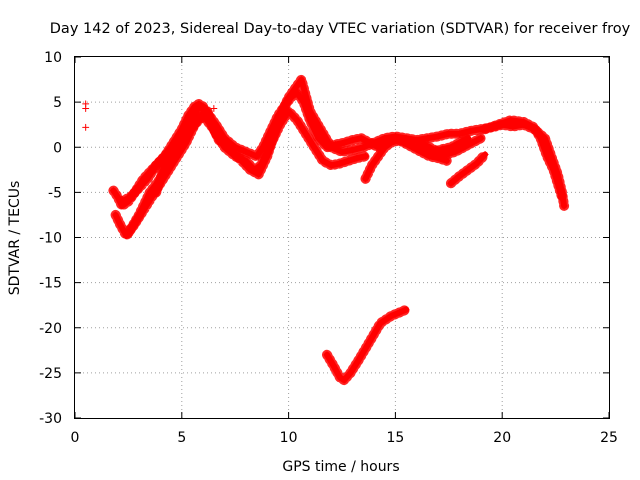 The image size is (640, 480). Describe the element at coordinates (15, 238) in the screenshot. I see `y-axis-label: SDTVAR / TECUs` at that location.